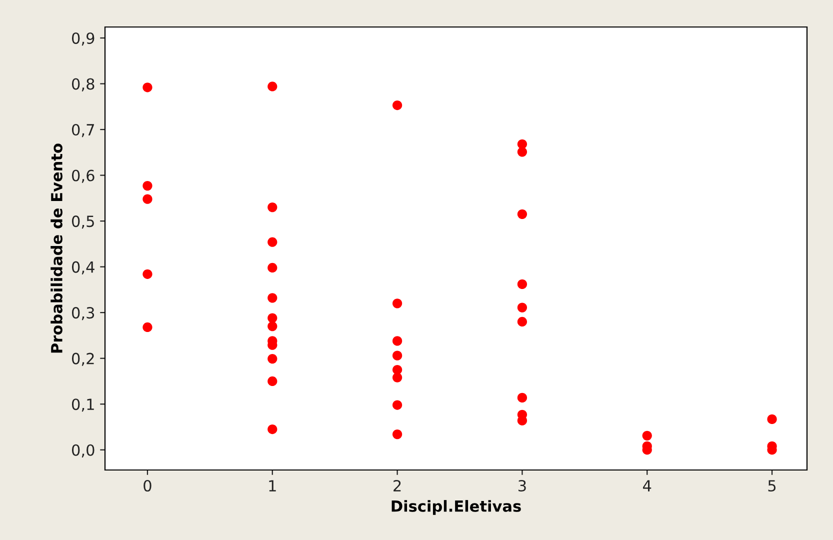 The image size is (833, 540). I want to click on x-axis-title: Discipl.Eletivas, so click(456, 507).